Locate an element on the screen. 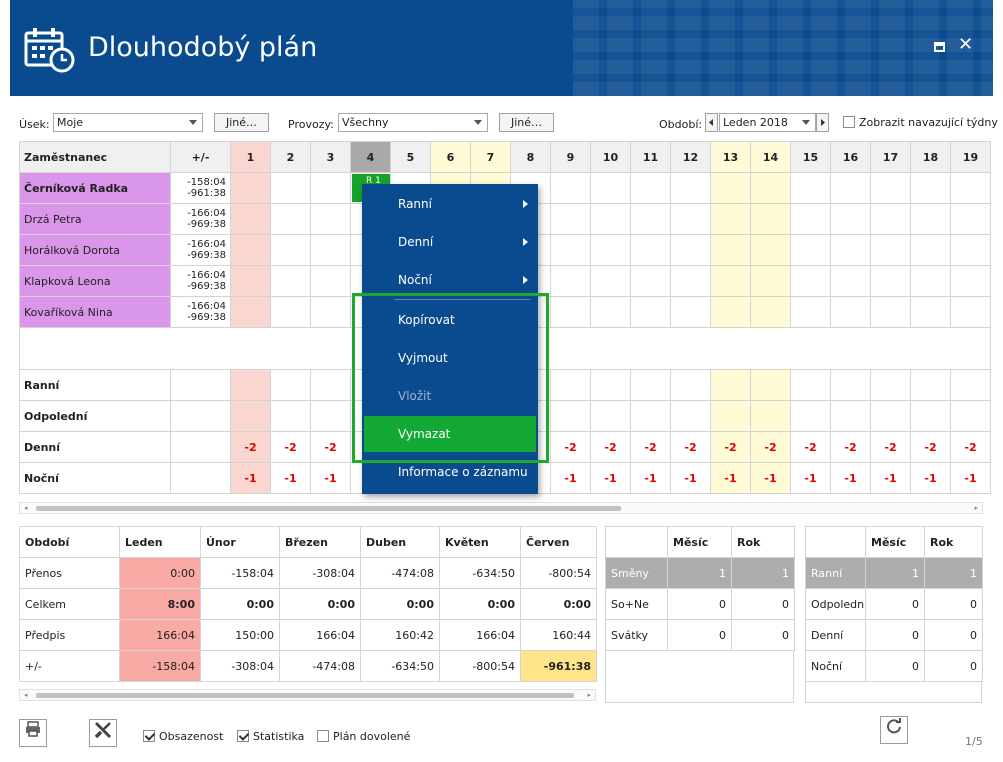 Image resolution: width=1003 pixels, height=762 pixels. employee-name: Horálková Dorota is located at coordinates (95, 250).